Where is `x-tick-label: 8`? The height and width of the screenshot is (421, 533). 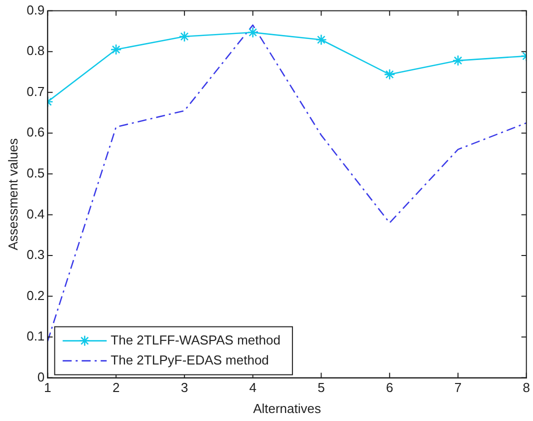
x-tick-label: 8 is located at coordinates (526, 388).